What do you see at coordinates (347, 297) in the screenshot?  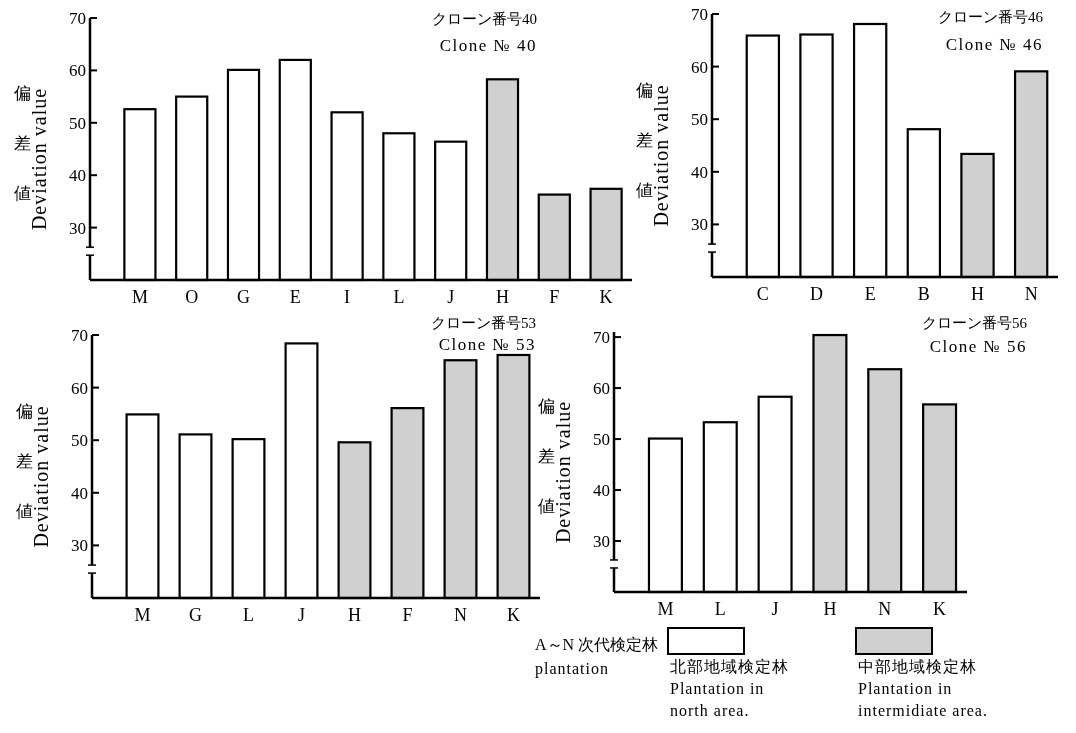 I see `x-tick-label: I` at bounding box center [347, 297].